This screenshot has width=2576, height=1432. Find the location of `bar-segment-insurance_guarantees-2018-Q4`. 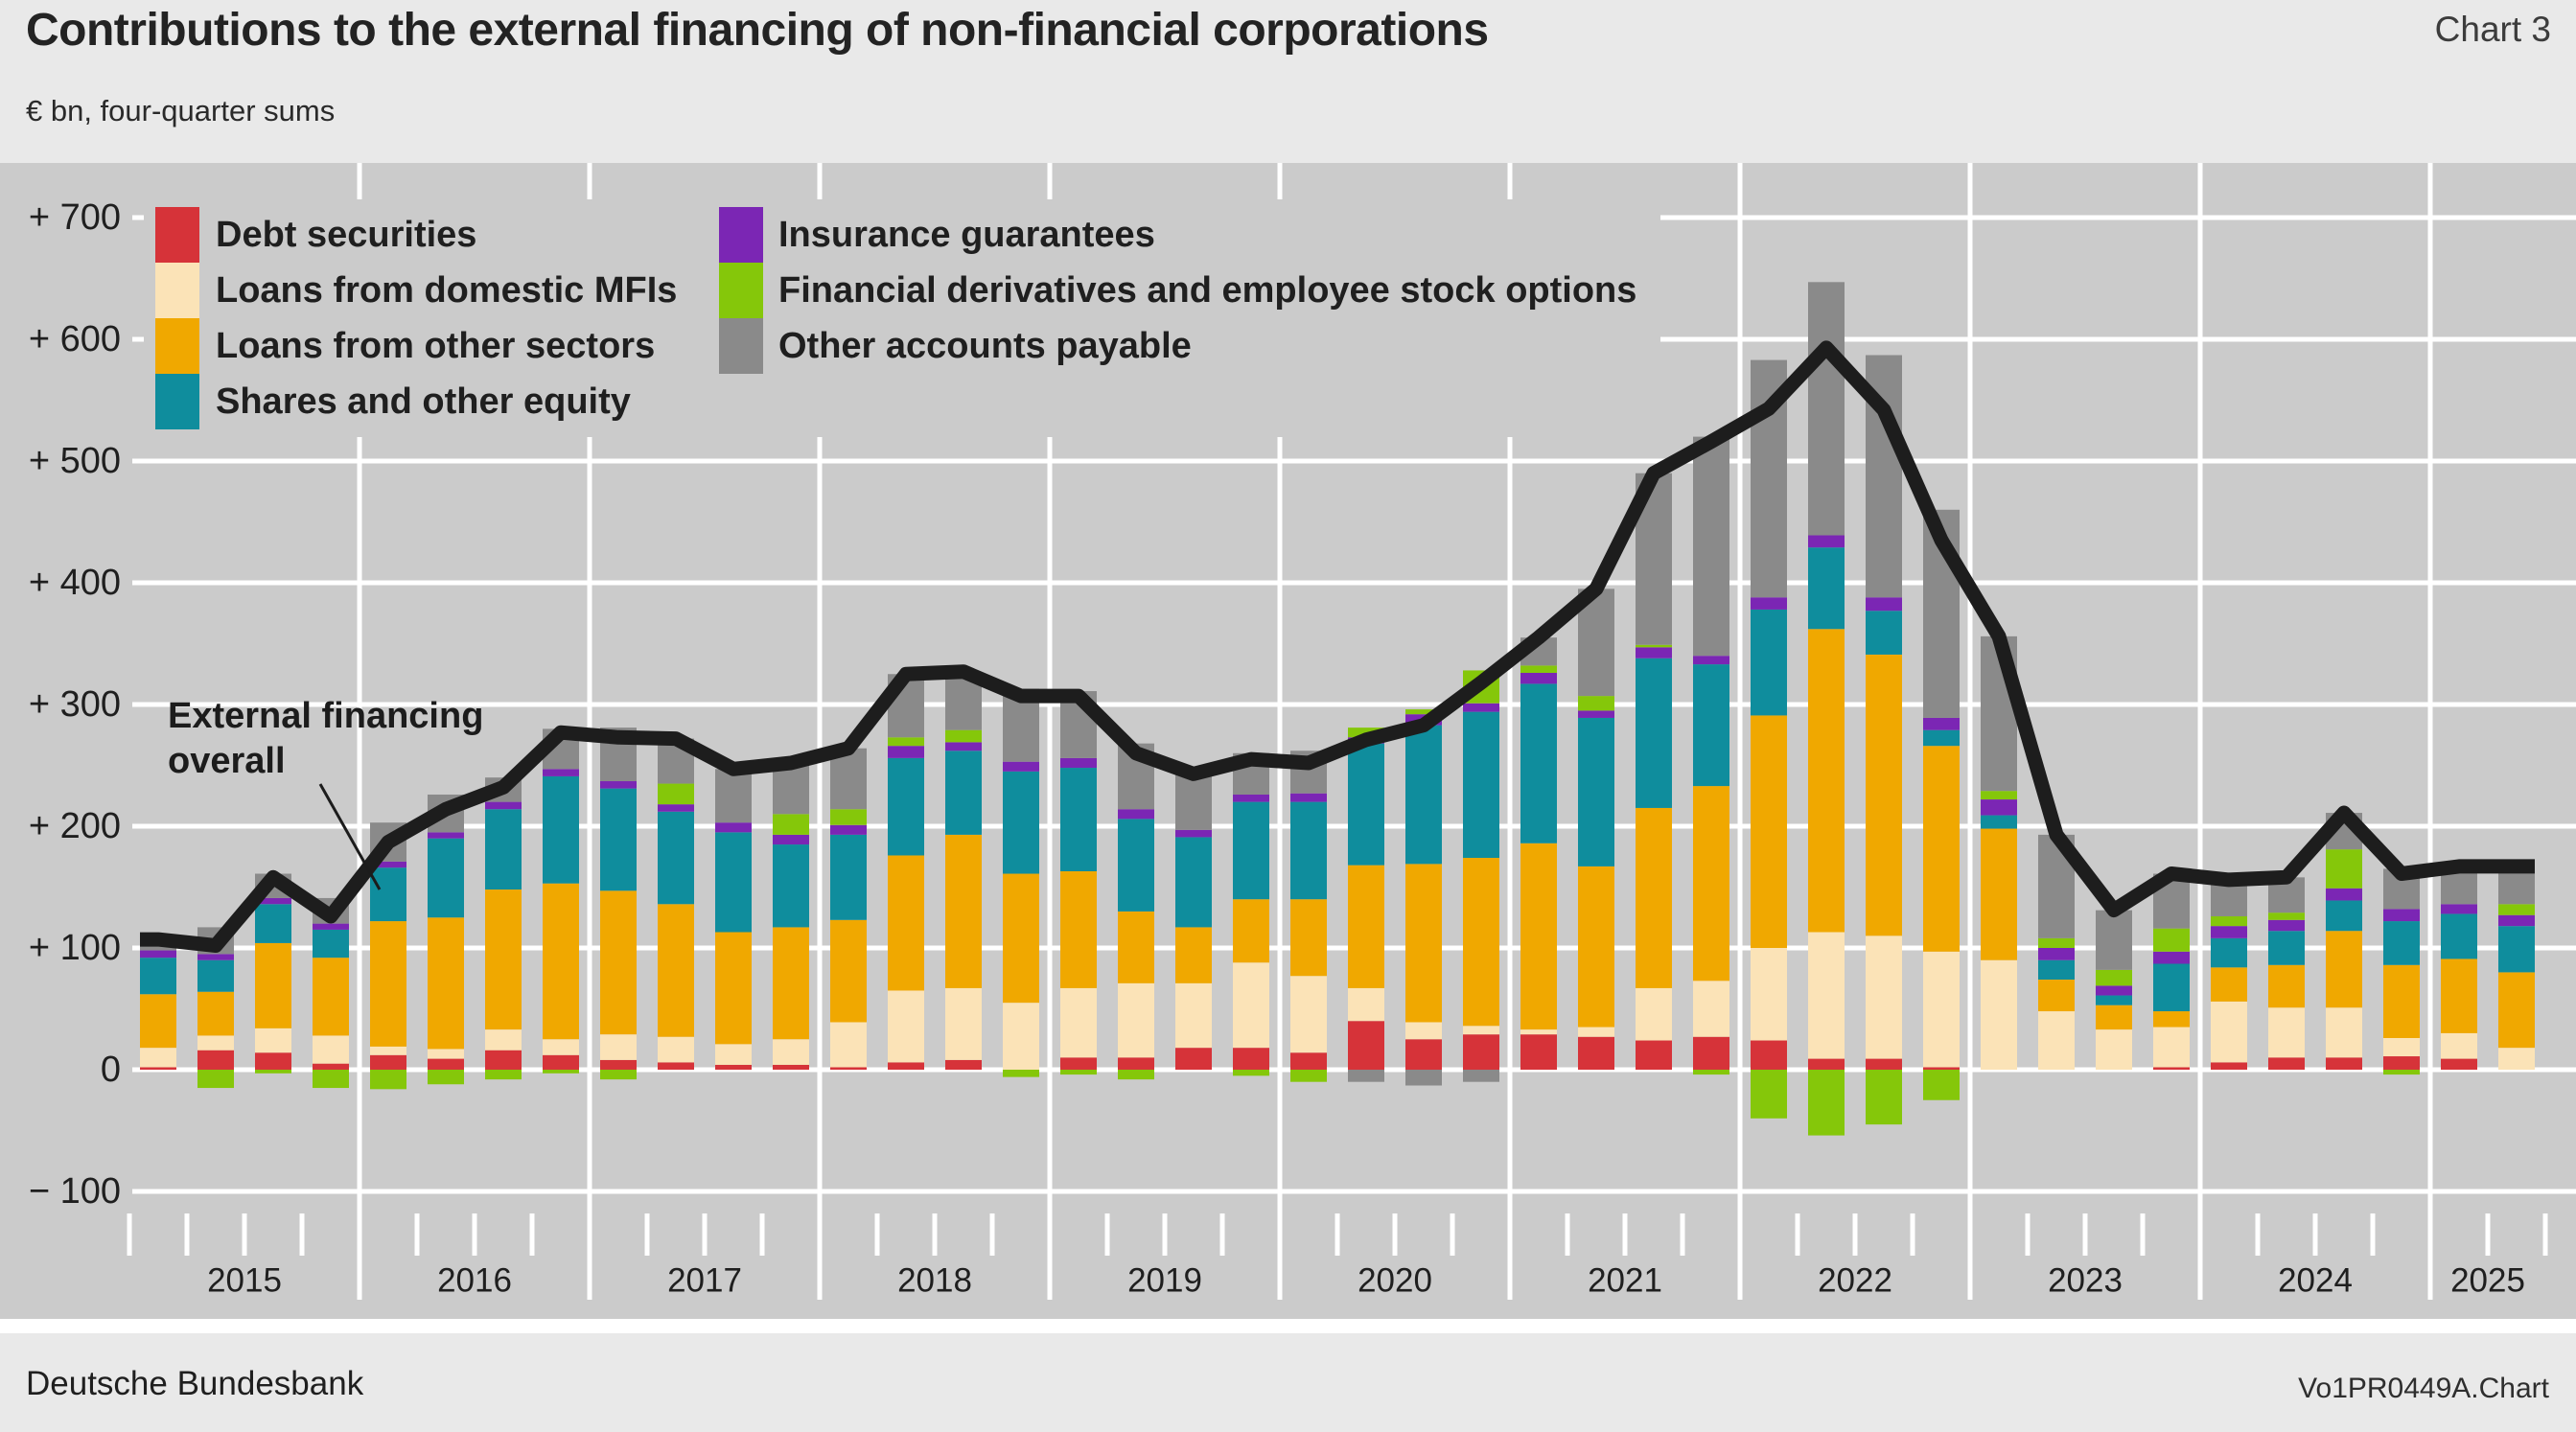

bar-segment-insurance_guarantees-2018-Q4 is located at coordinates (1021, 766).